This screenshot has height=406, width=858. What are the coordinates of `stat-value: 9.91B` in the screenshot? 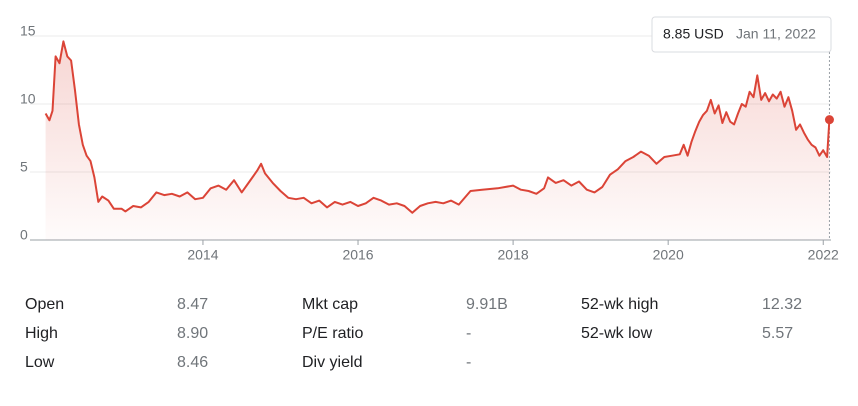 It's located at (487, 304).